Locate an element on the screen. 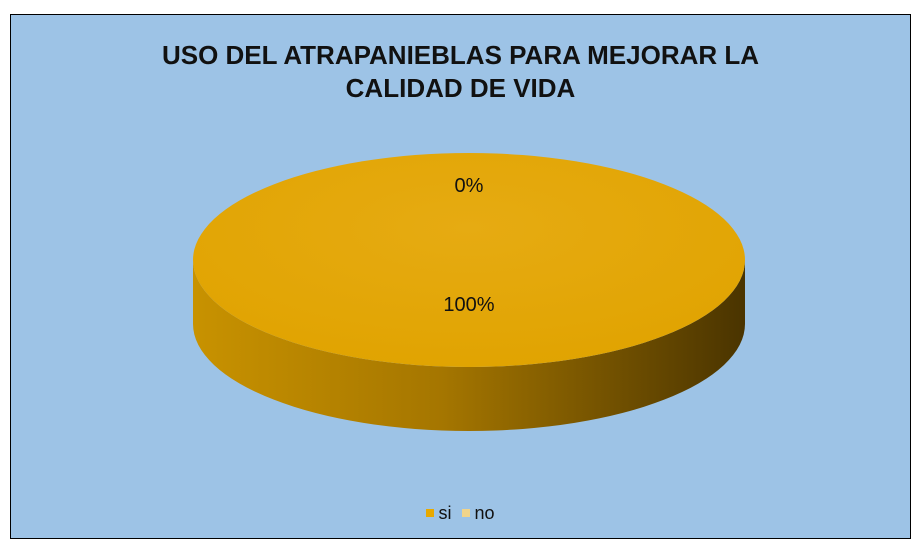 The width and height of the screenshot is (917, 543). legend-swatch-si is located at coordinates (430, 513).